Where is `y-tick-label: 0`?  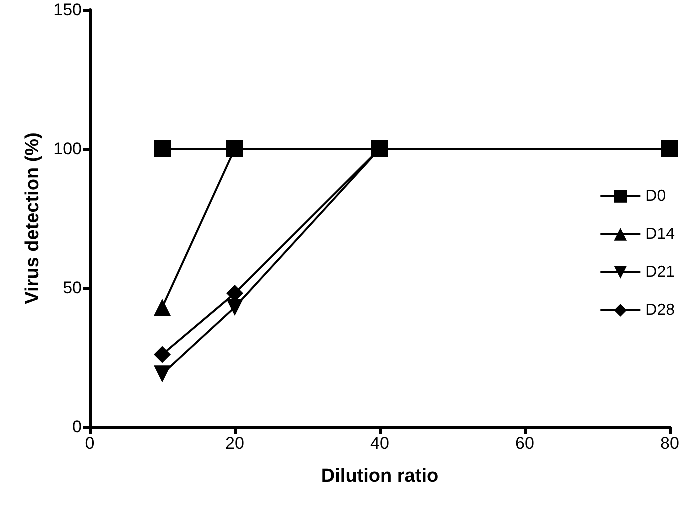
y-tick-label: 0 is located at coordinates (77, 427).